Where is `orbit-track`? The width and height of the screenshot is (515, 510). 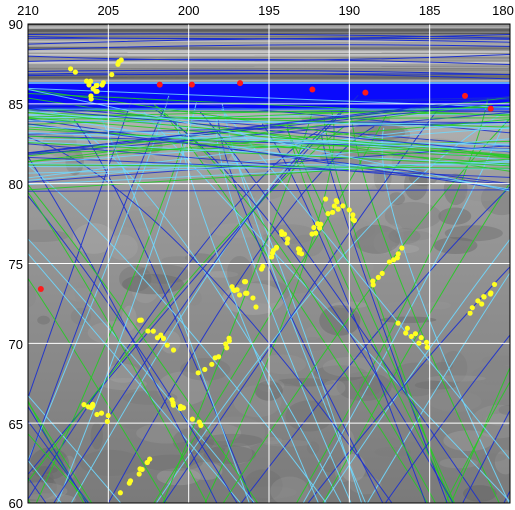
orbit-track is located at coordinates (60, 452).